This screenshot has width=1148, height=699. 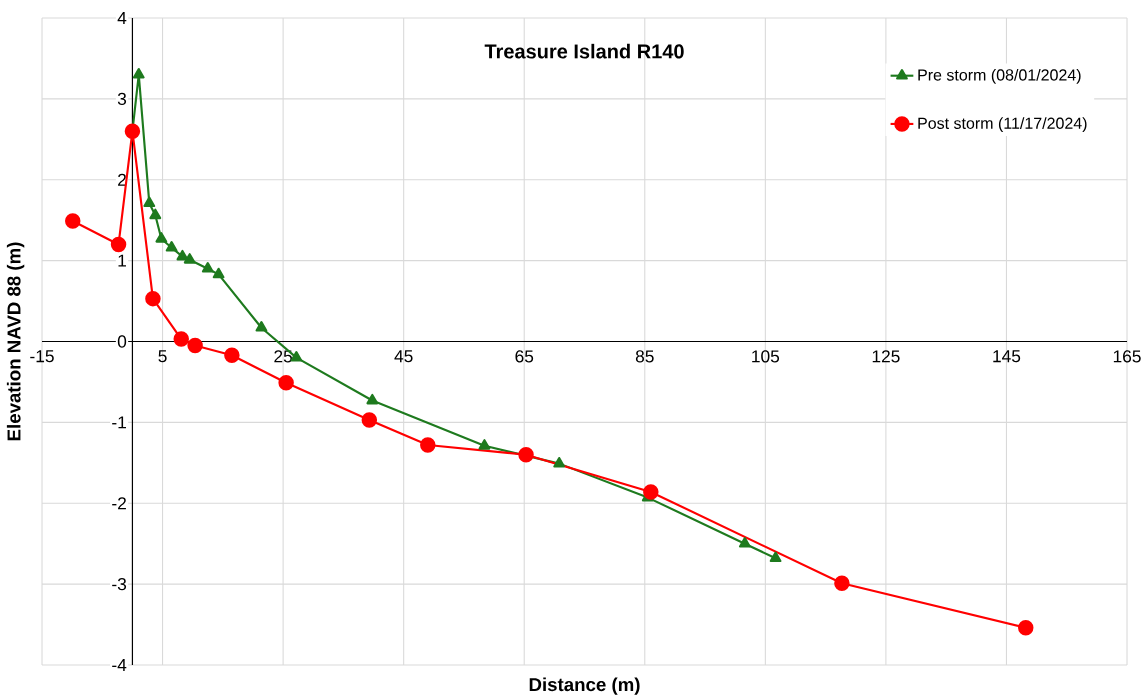 What do you see at coordinates (119, 664) in the screenshot?
I see `y-tick-label: -4` at bounding box center [119, 664].